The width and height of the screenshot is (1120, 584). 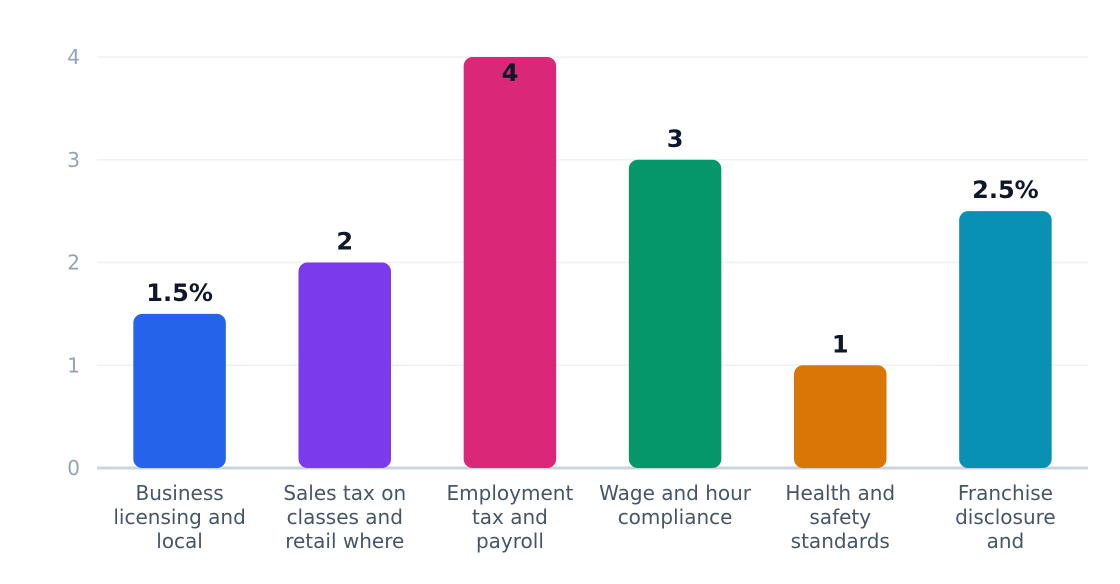 What do you see at coordinates (510, 517) in the screenshot?
I see `x-tick-label: tax and` at bounding box center [510, 517].